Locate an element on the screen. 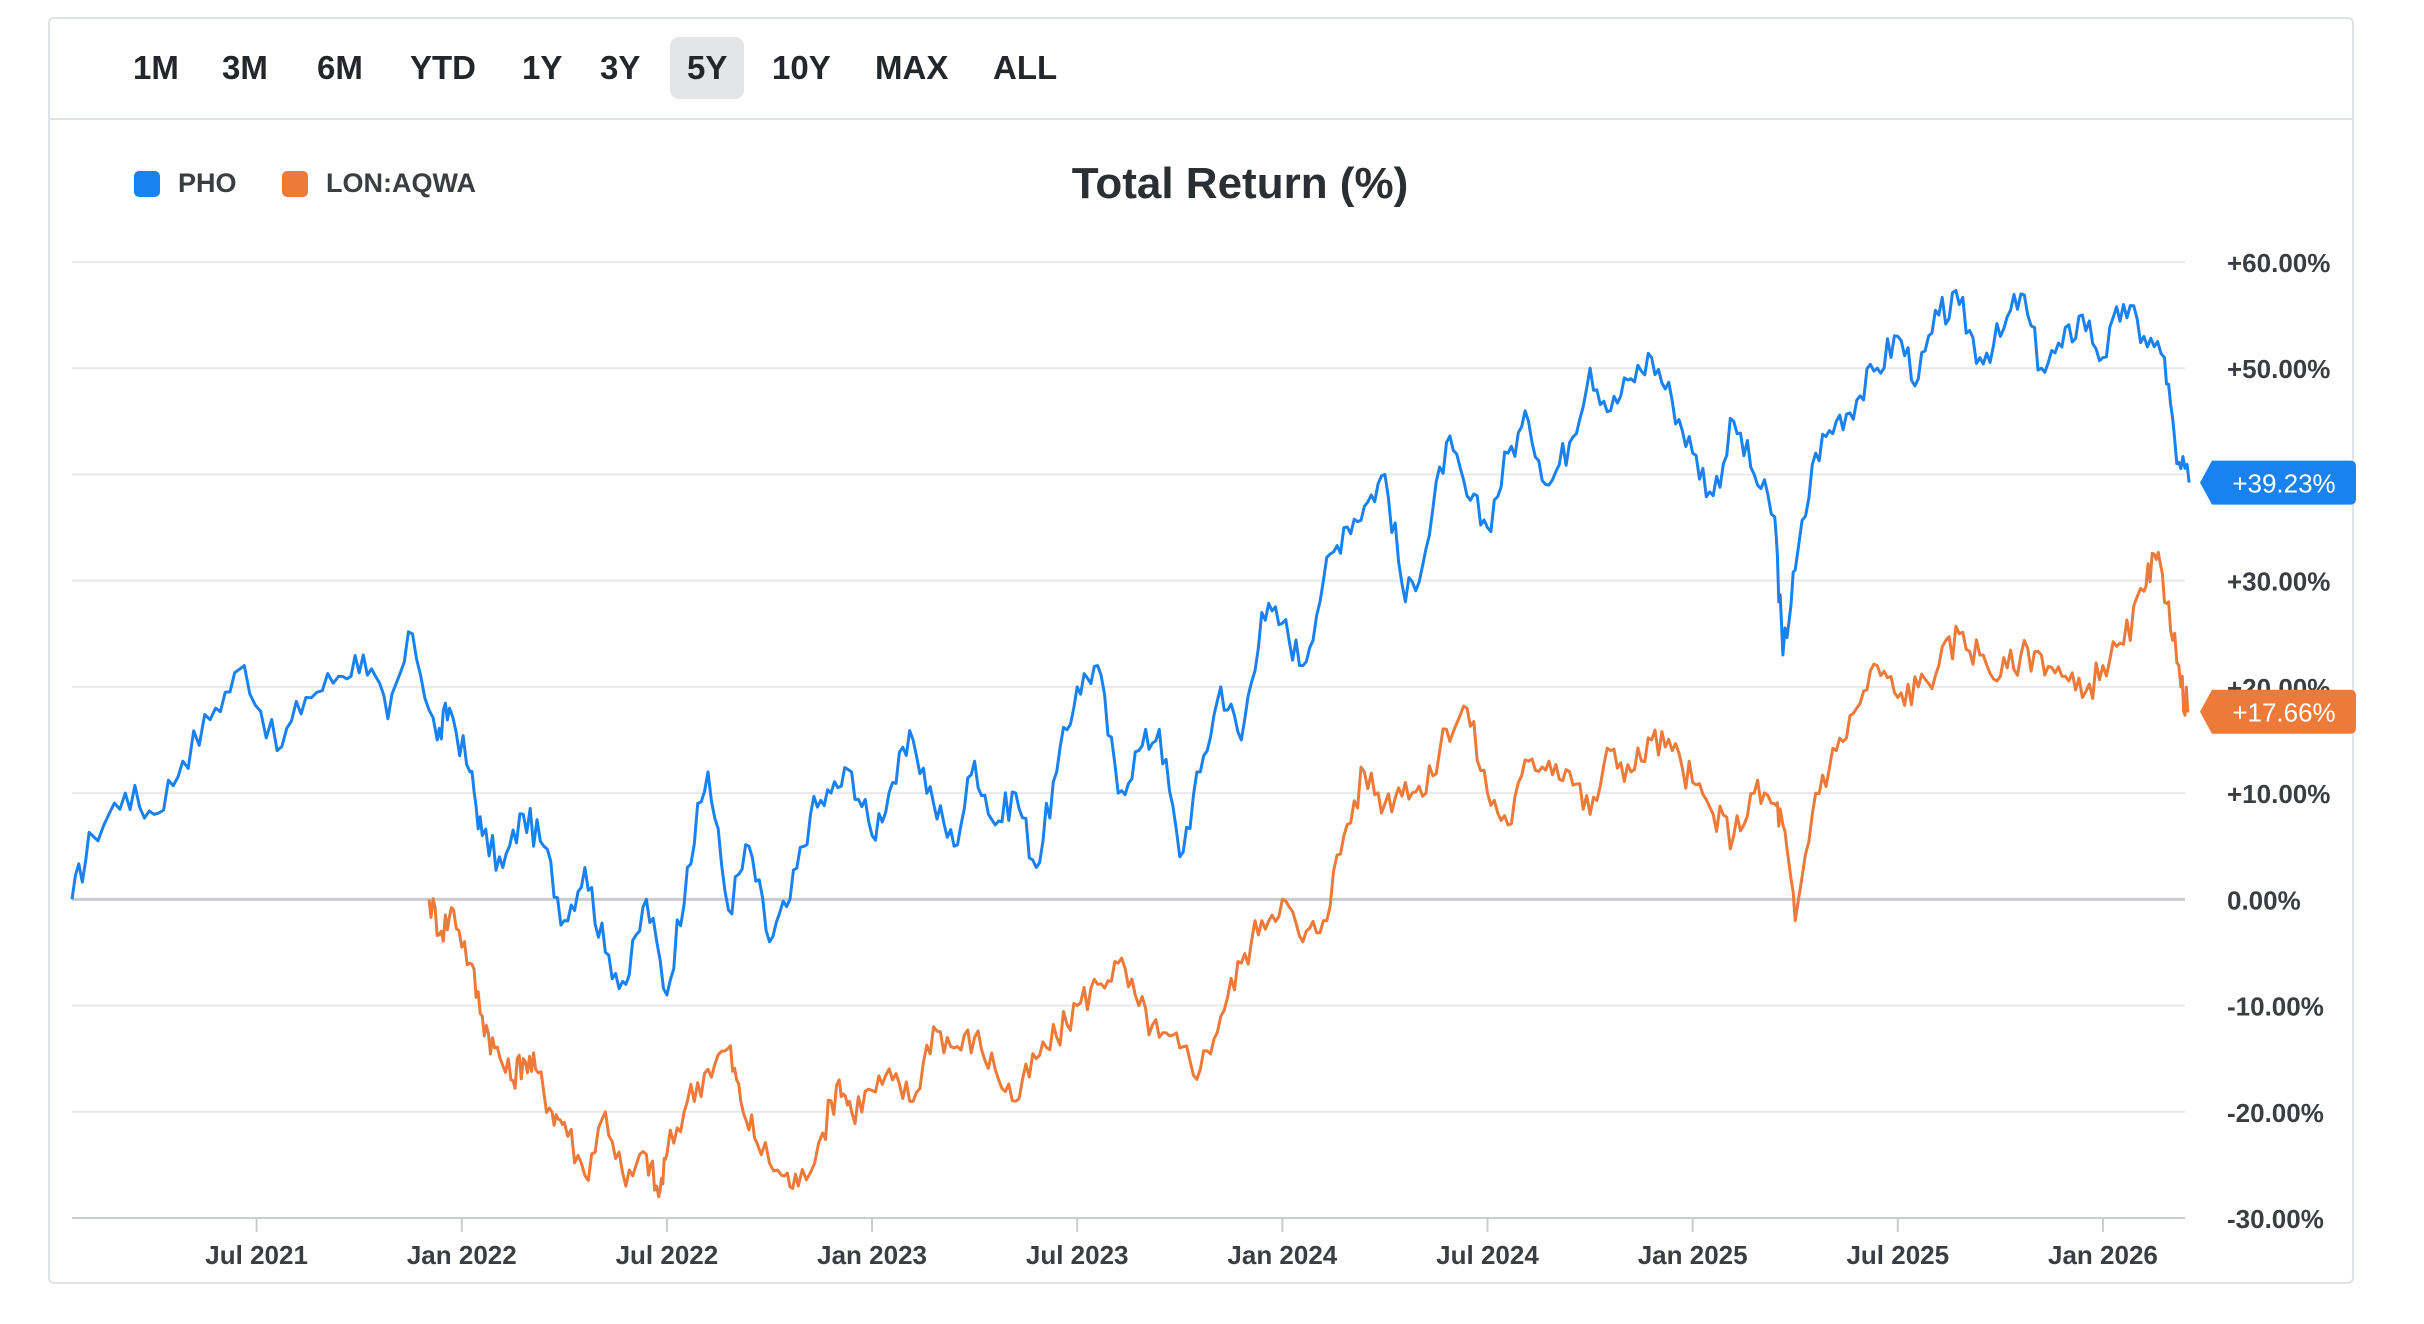  x-tick-label: Jan 2025 is located at coordinates (1693, 1255).